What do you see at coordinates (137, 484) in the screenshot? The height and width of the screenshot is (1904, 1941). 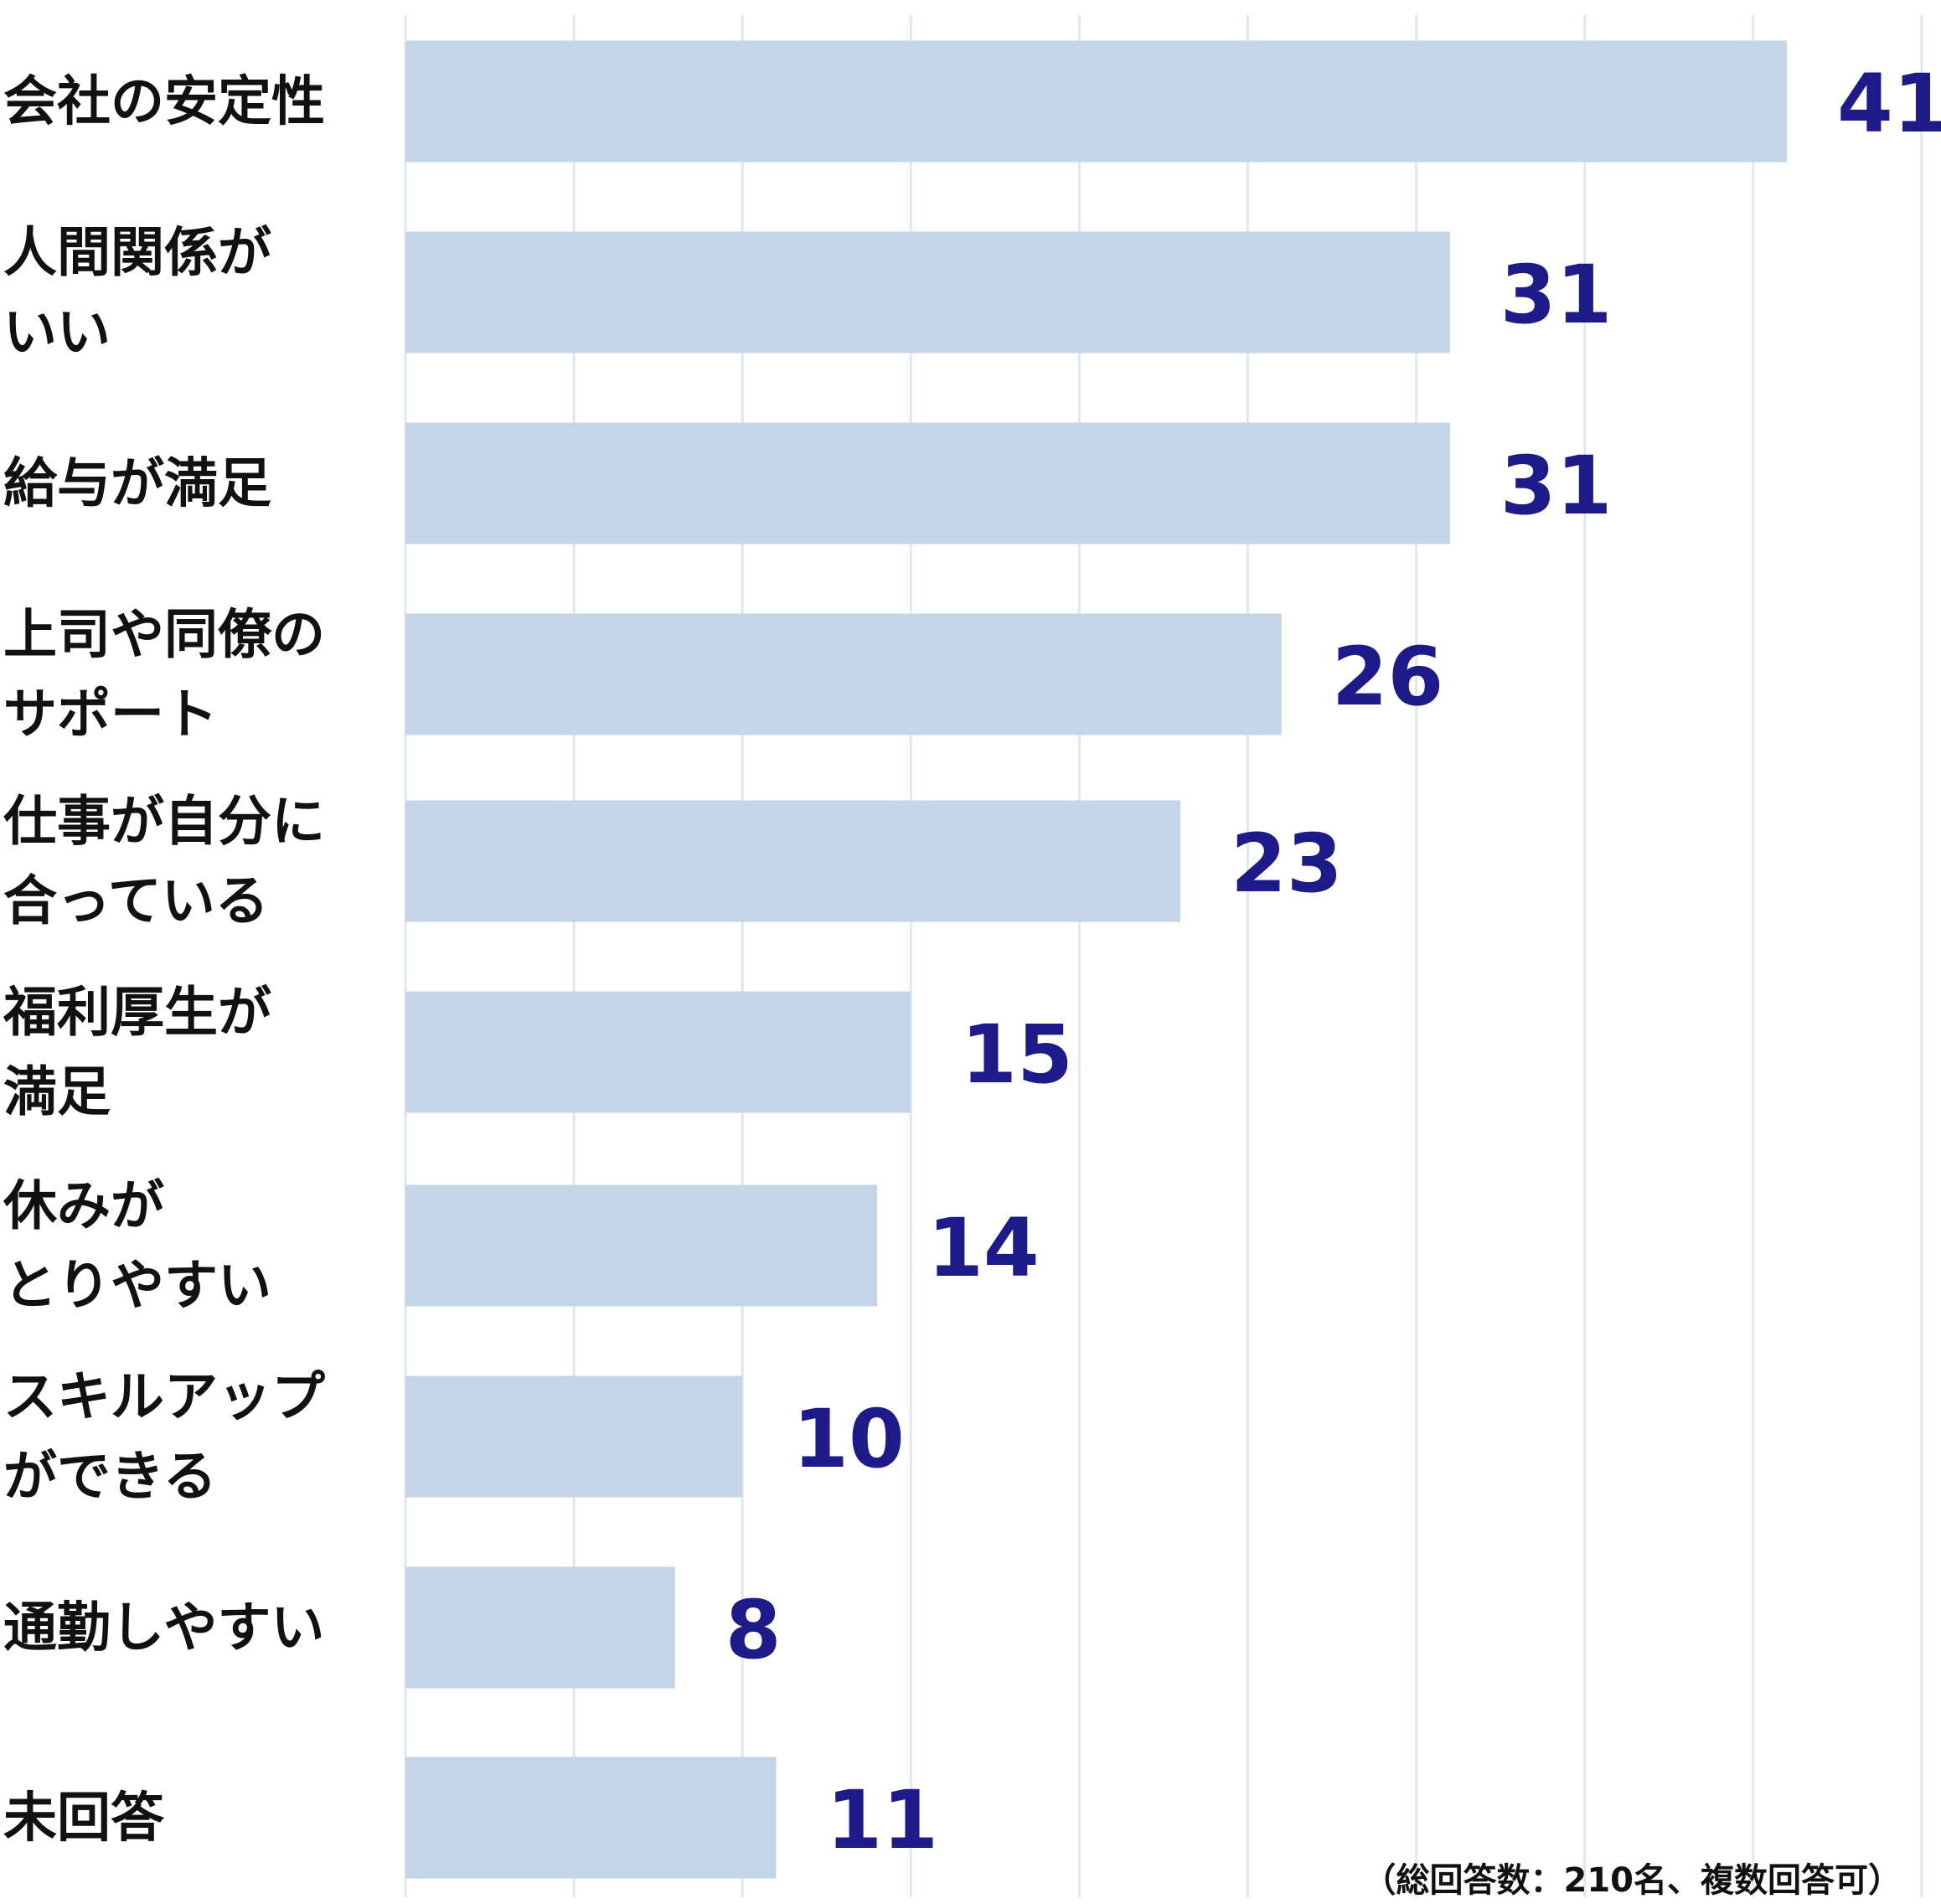 I see `category-label: 給与が満足` at bounding box center [137, 484].